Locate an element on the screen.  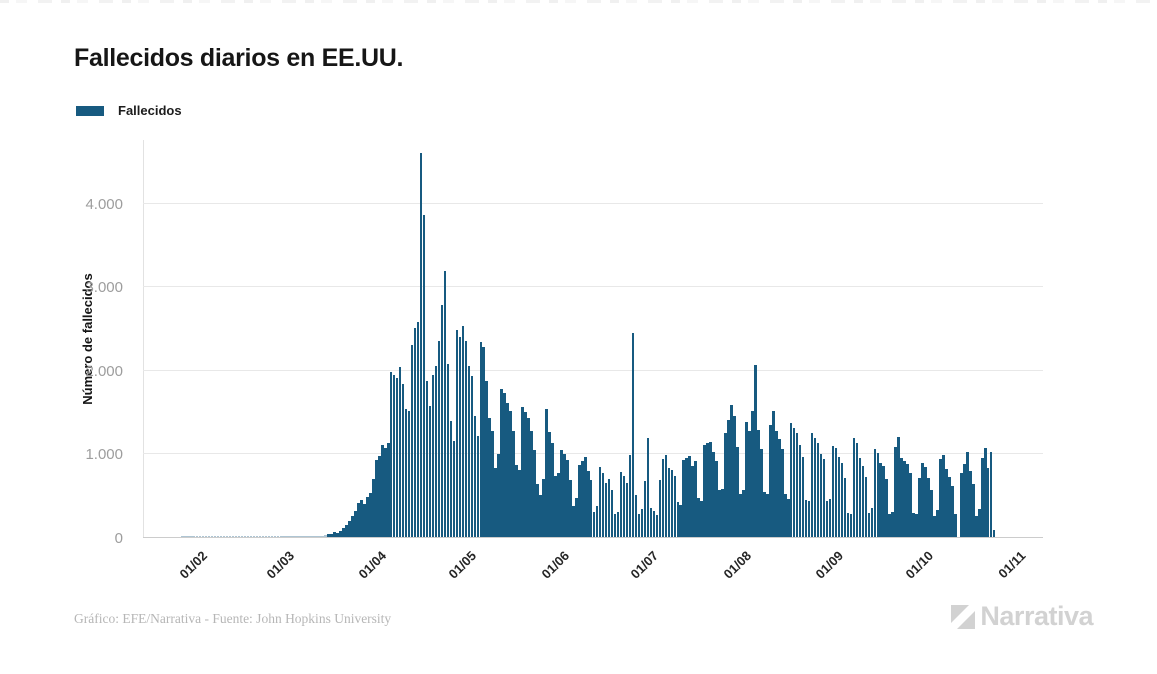
cropped-text-artifact is located at coordinates (578, 1).